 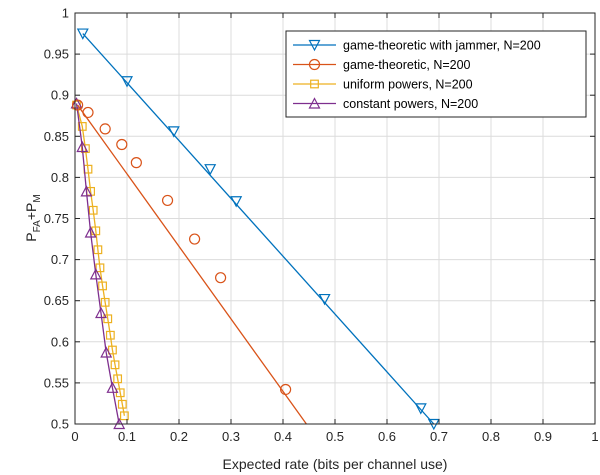 What do you see at coordinates (60, 259) in the screenshot?
I see `y-tick-label: 0.7` at bounding box center [60, 259].